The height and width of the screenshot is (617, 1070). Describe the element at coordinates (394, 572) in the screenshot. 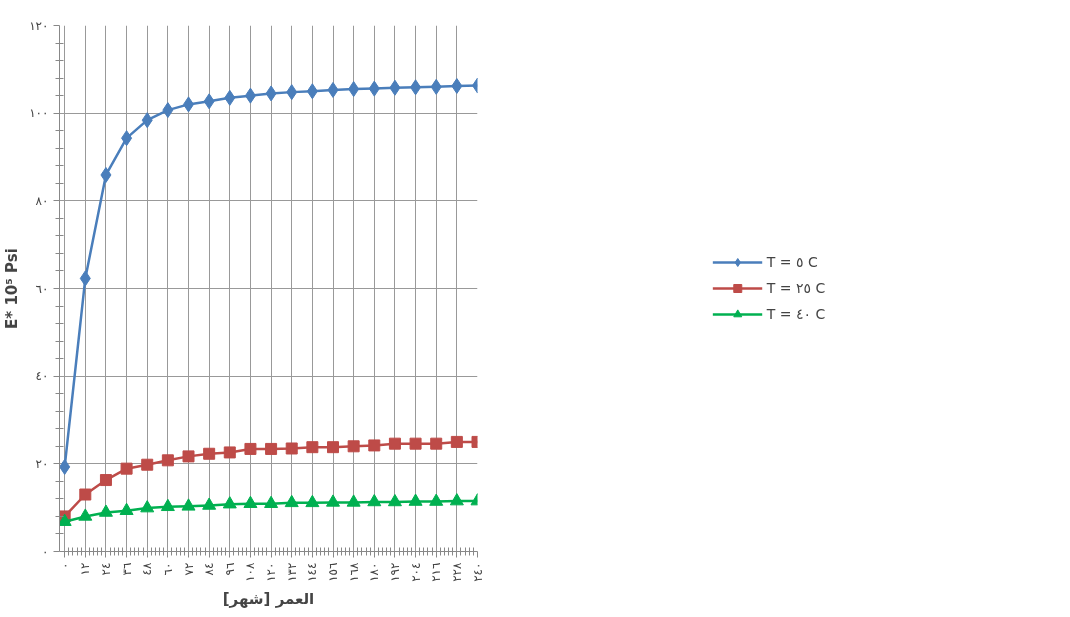

I see `x-tick-label: ١٩٢` at that location.